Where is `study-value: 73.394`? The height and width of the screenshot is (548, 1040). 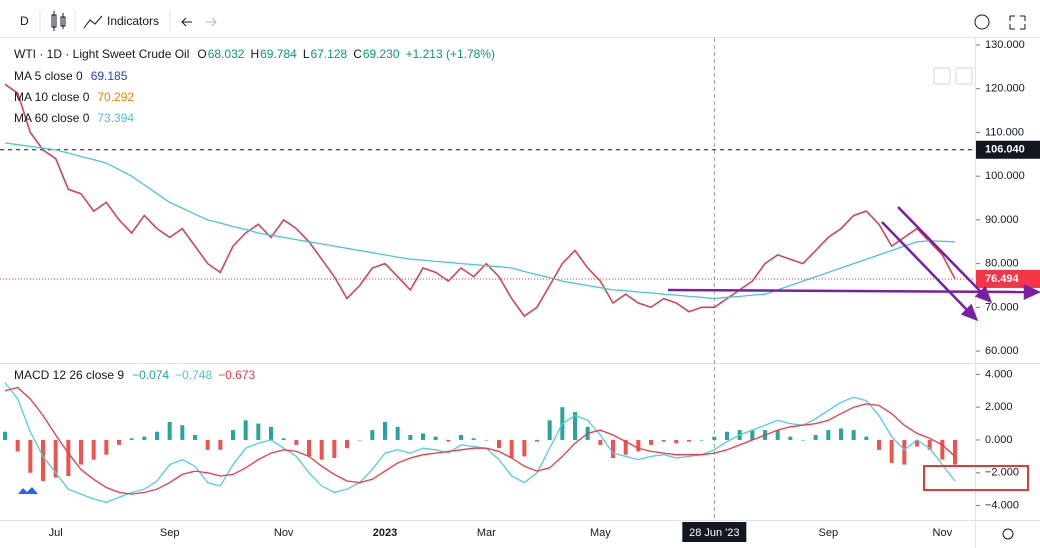 study-value: 73.394 is located at coordinates (115, 118).